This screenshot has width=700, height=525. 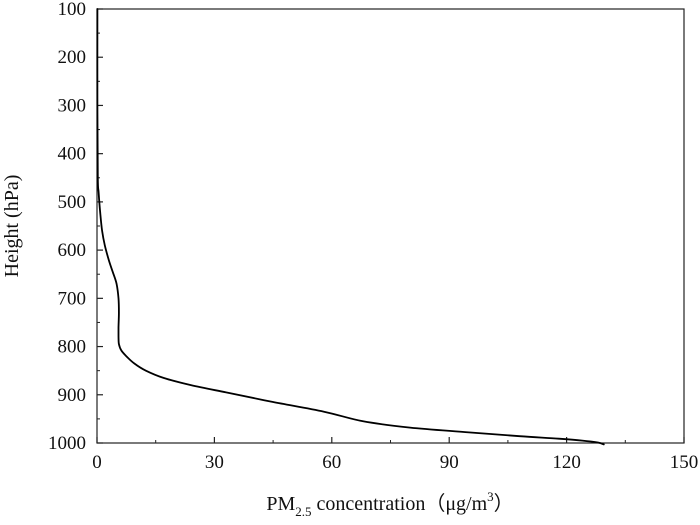 What do you see at coordinates (490, 496) in the screenshot?
I see `x-axis-label-superscript: 3` at bounding box center [490, 496].